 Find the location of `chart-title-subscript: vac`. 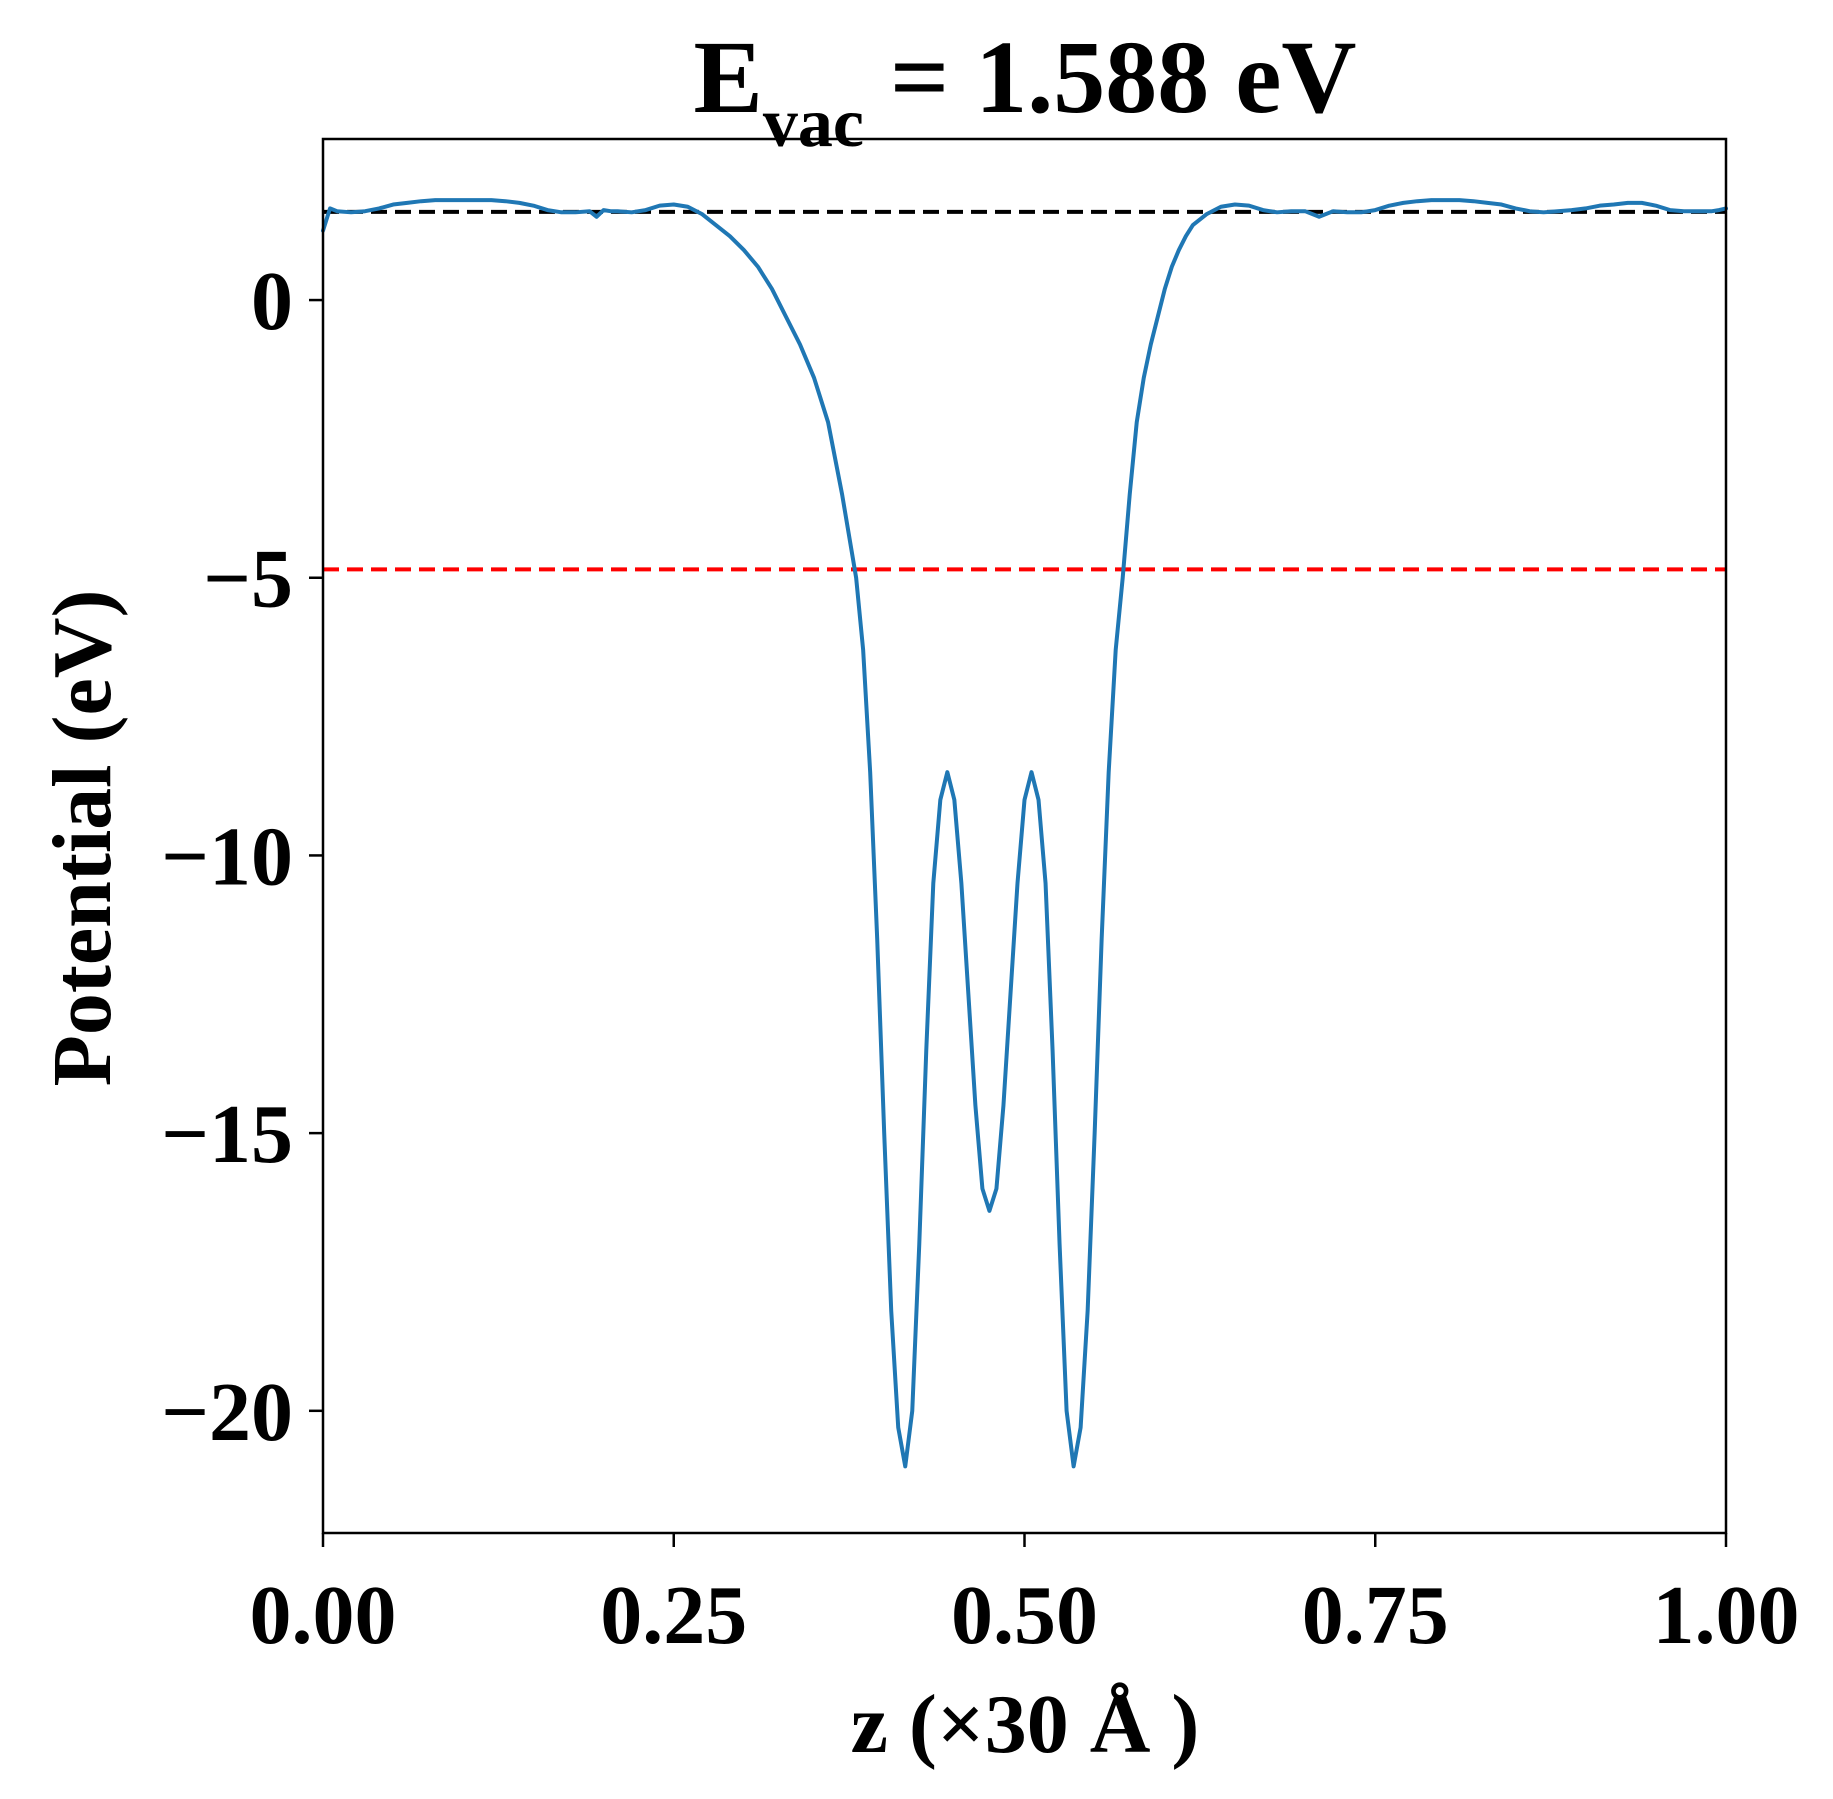

chart-title-subscript: vac is located at coordinates (813, 123).